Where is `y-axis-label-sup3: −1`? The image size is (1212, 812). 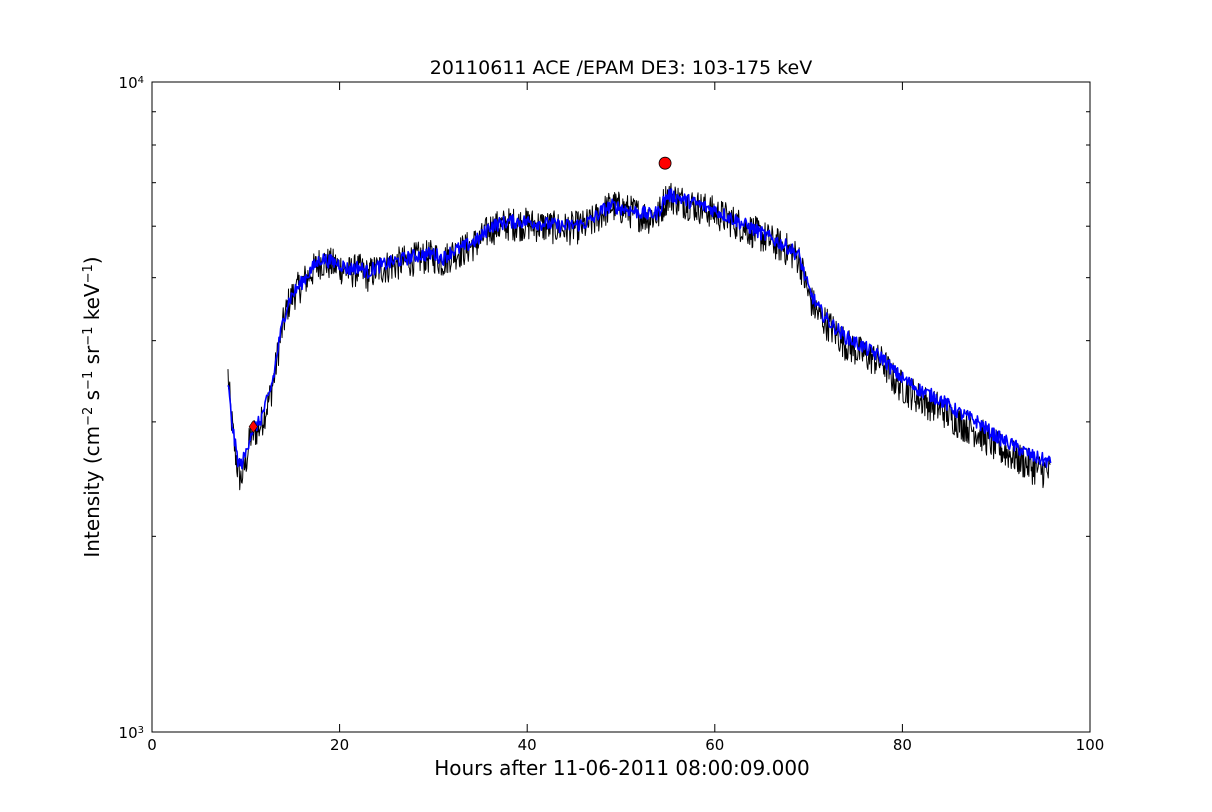 y-axis-label-sup3: −1 is located at coordinates (88, 336).